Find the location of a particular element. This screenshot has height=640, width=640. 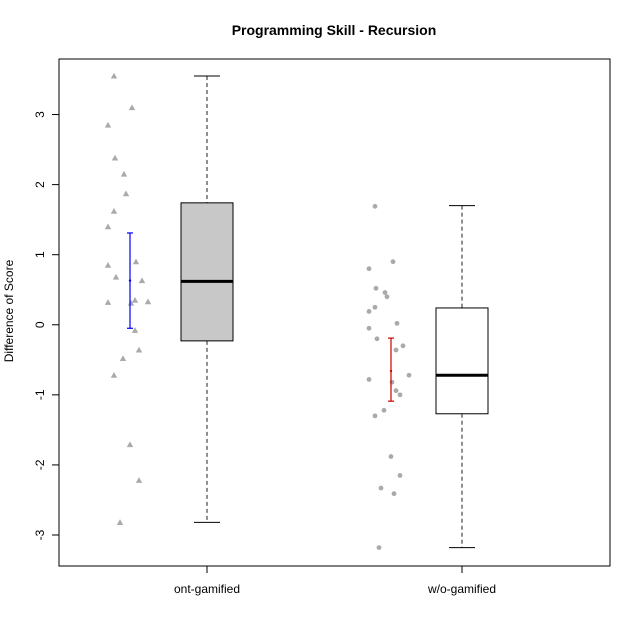

x-tick-label: ont-gamified is located at coordinates (207, 589).